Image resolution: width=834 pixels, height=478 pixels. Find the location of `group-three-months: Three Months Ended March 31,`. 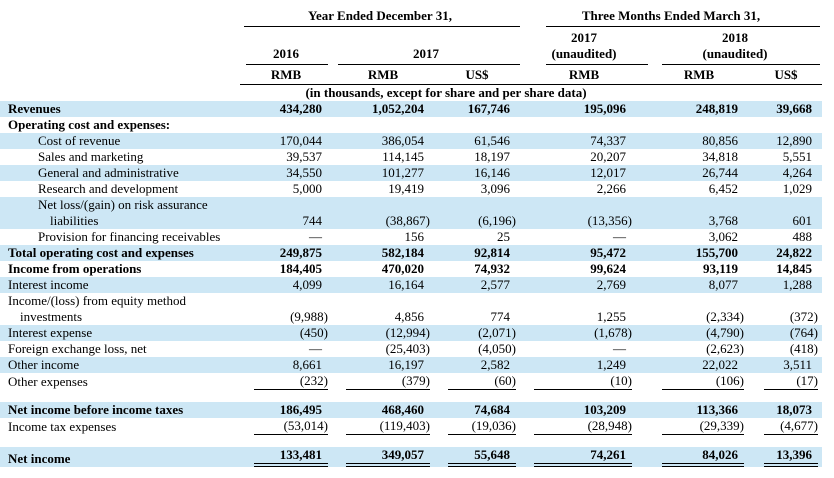

group-three-months: Three Months Ended March 31, is located at coordinates (671, 16).